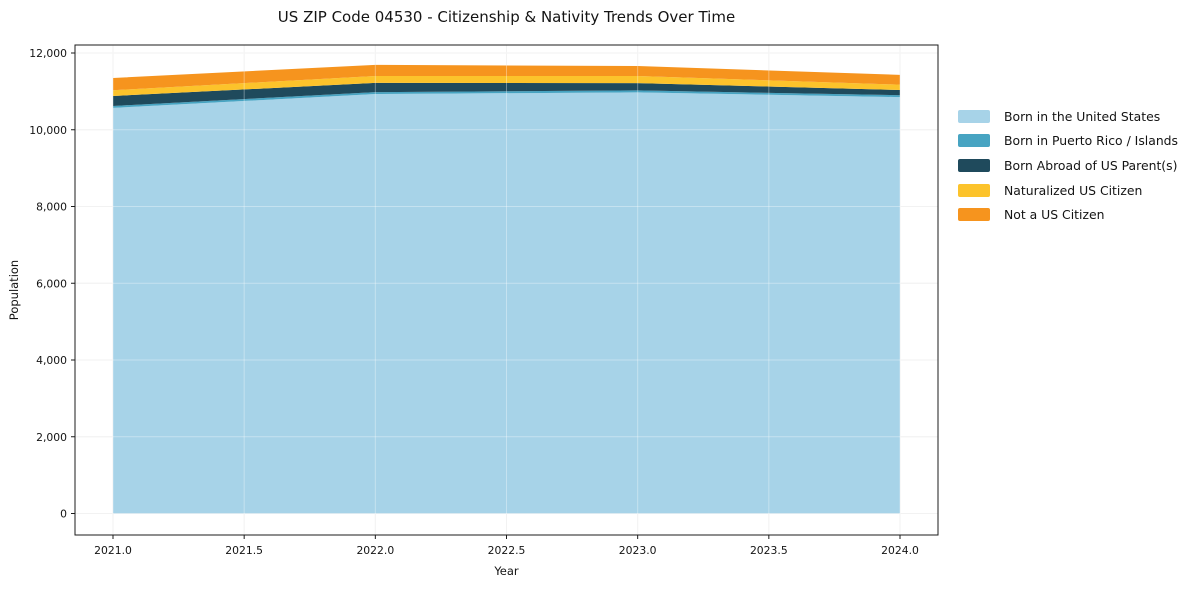 The image size is (1189, 590). I want to click on legend-item-1: Born in Puerto Rico / Islands, so click(1068, 141).